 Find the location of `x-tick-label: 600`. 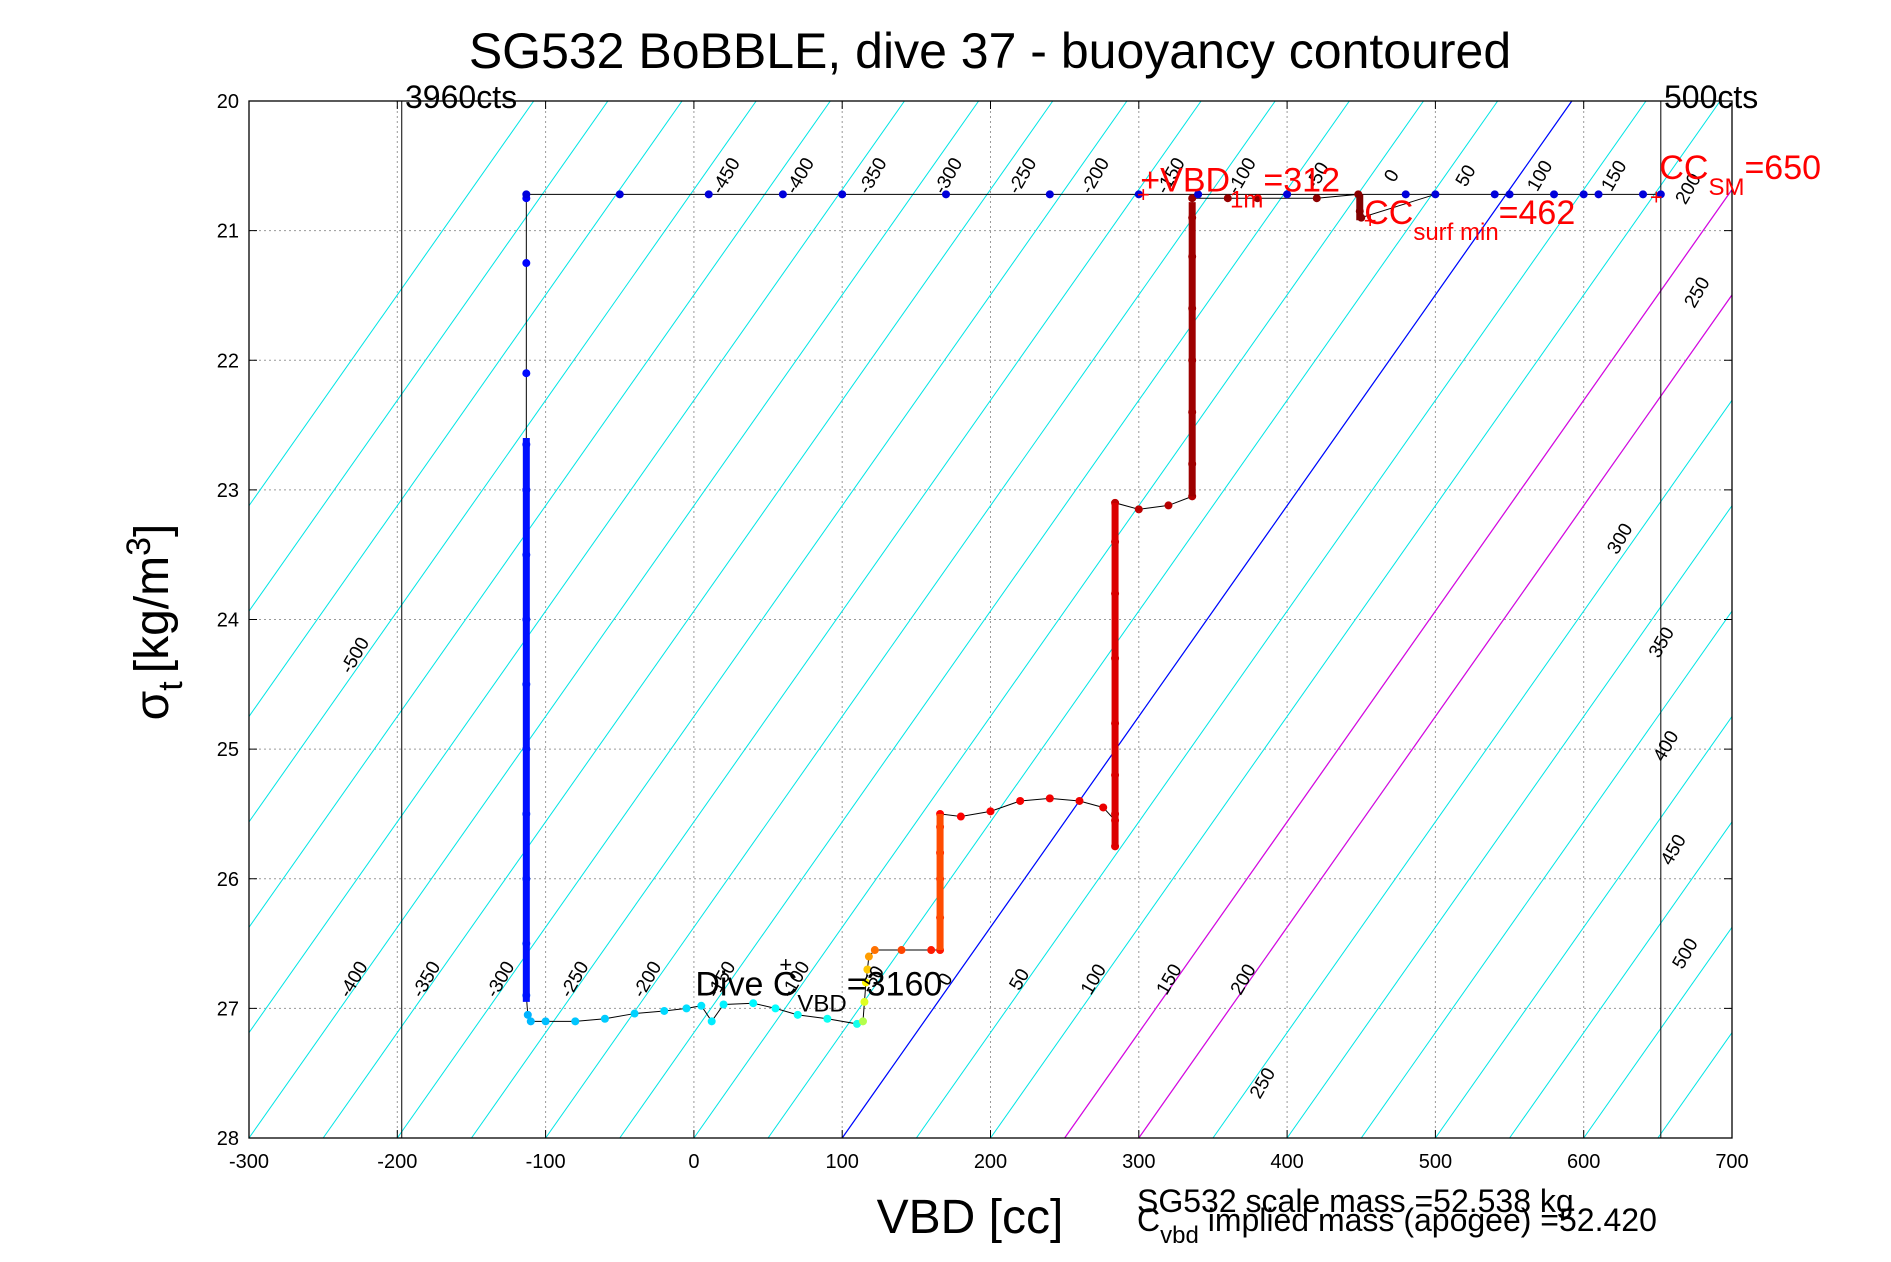

x-tick-label: 600 is located at coordinates (1583, 1162).